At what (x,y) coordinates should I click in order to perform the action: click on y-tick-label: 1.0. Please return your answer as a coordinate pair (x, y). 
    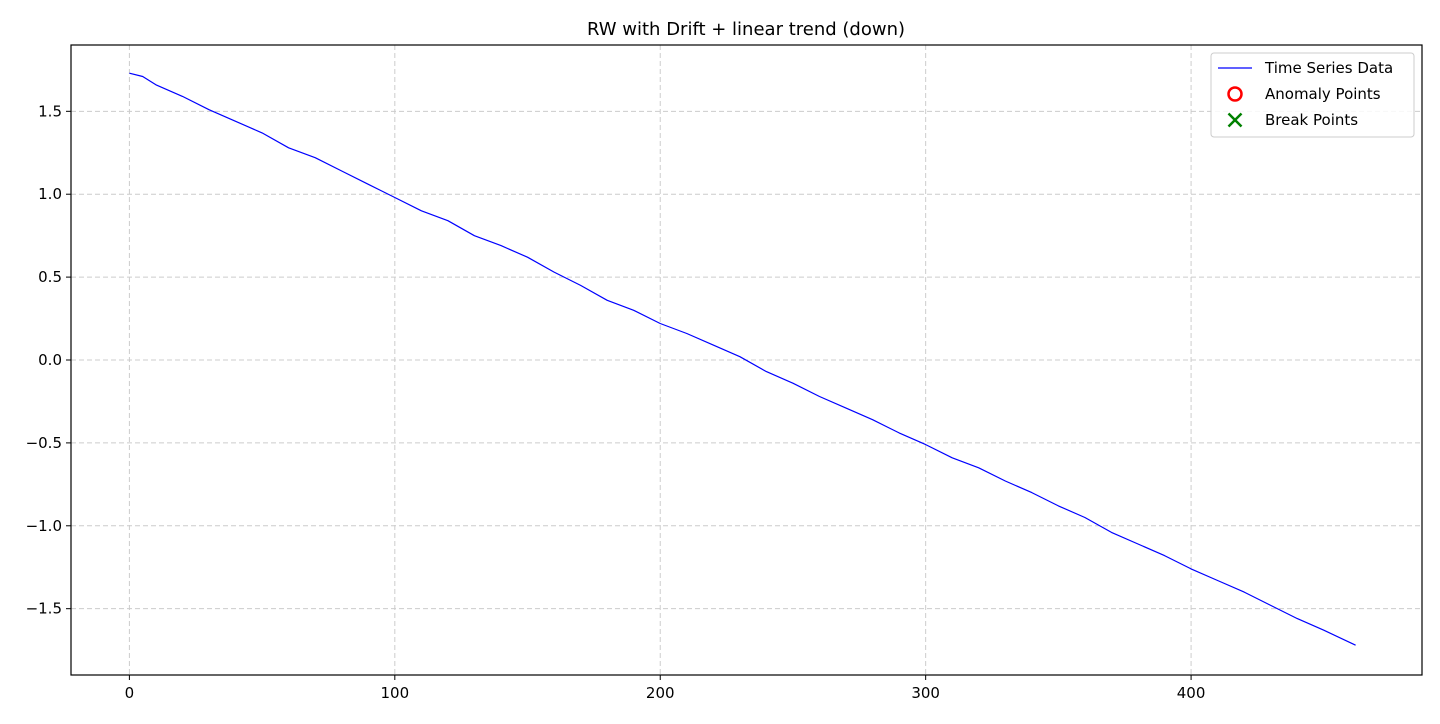
    Looking at the image, I should click on (50, 194).